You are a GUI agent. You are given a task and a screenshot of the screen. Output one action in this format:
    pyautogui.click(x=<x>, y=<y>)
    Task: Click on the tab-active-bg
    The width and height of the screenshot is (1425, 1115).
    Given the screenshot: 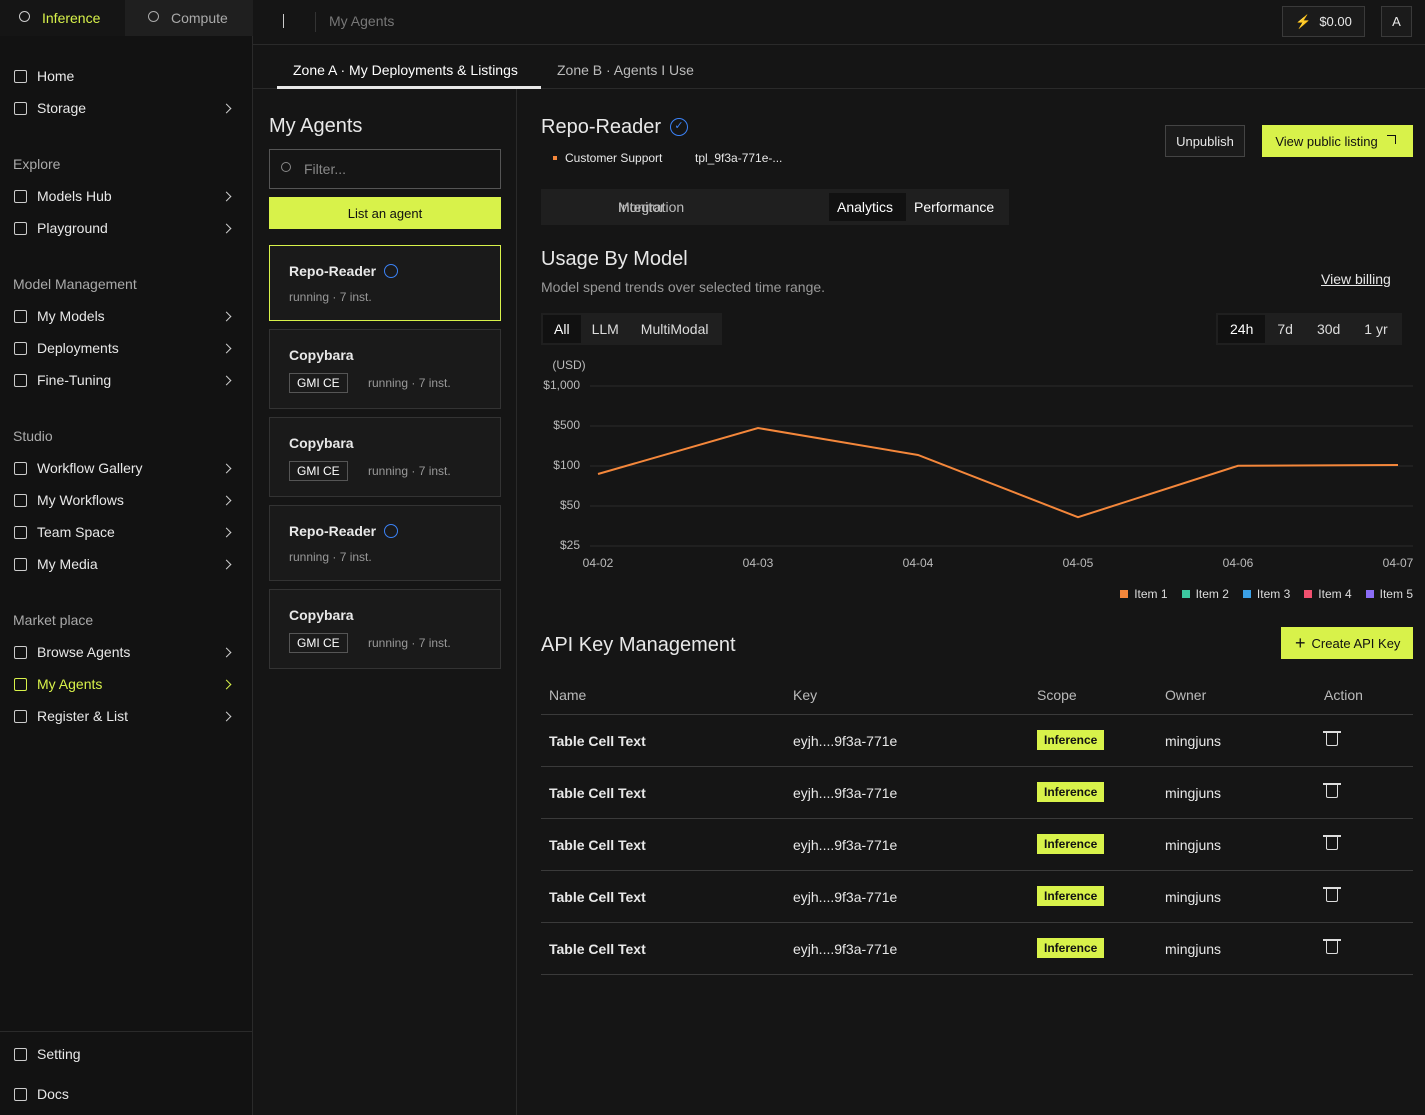 What is the action you would take?
    pyautogui.click(x=867, y=207)
    